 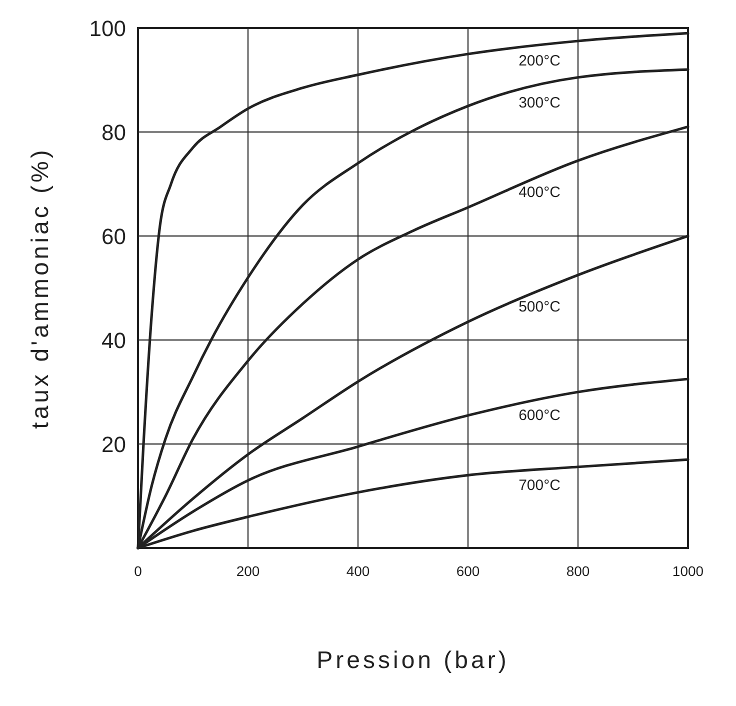 What do you see at coordinates (539, 103) in the screenshot?
I see `series-label: 300°C` at bounding box center [539, 103].